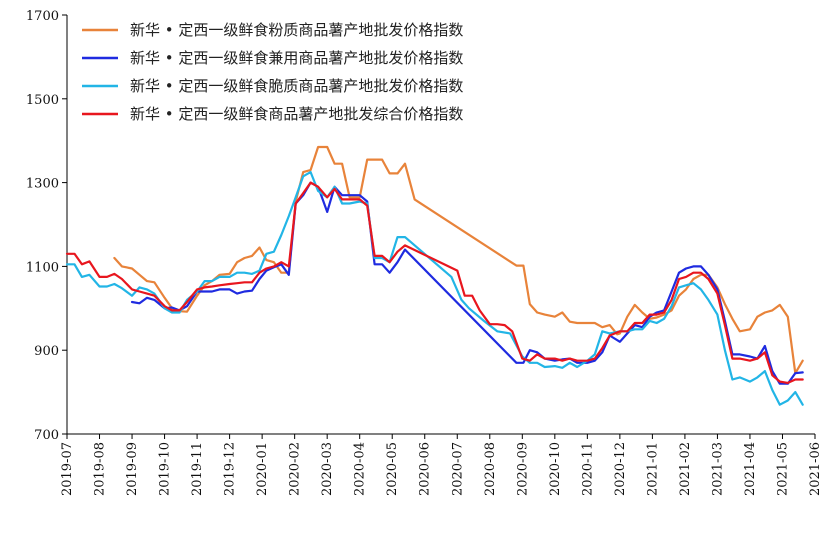  Describe the element at coordinates (42, 100) in the screenshot. I see `y-tick-label: 1500` at that location.